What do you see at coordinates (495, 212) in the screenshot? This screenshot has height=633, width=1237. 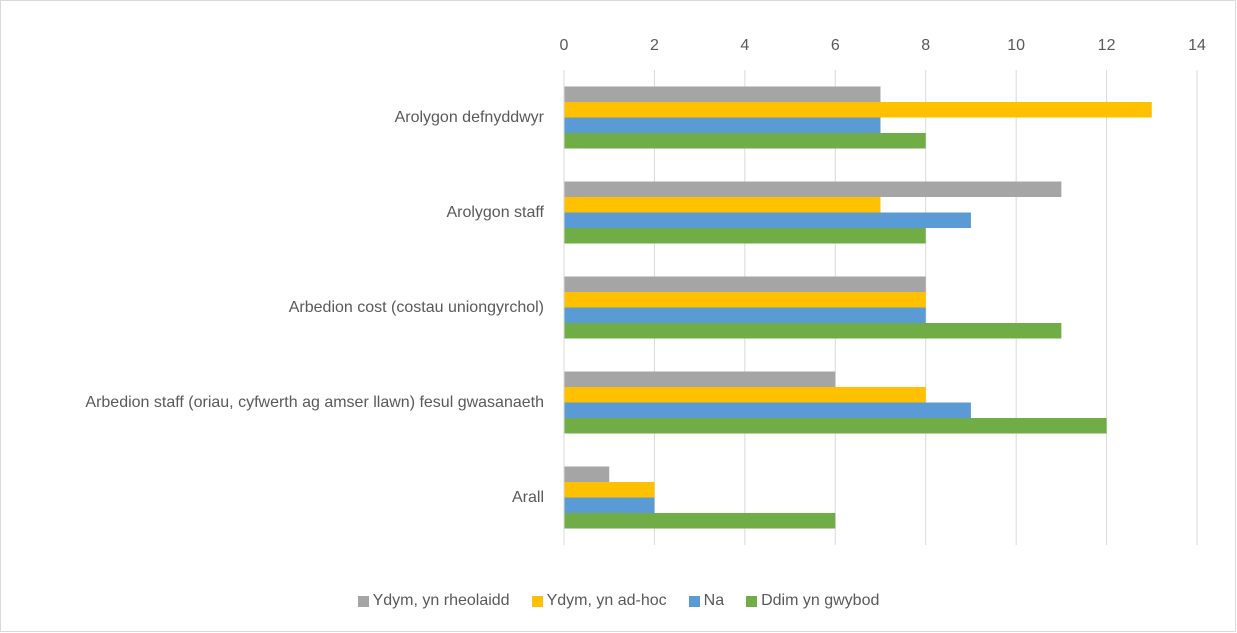 I see `category-label: Arolygon staff` at bounding box center [495, 212].